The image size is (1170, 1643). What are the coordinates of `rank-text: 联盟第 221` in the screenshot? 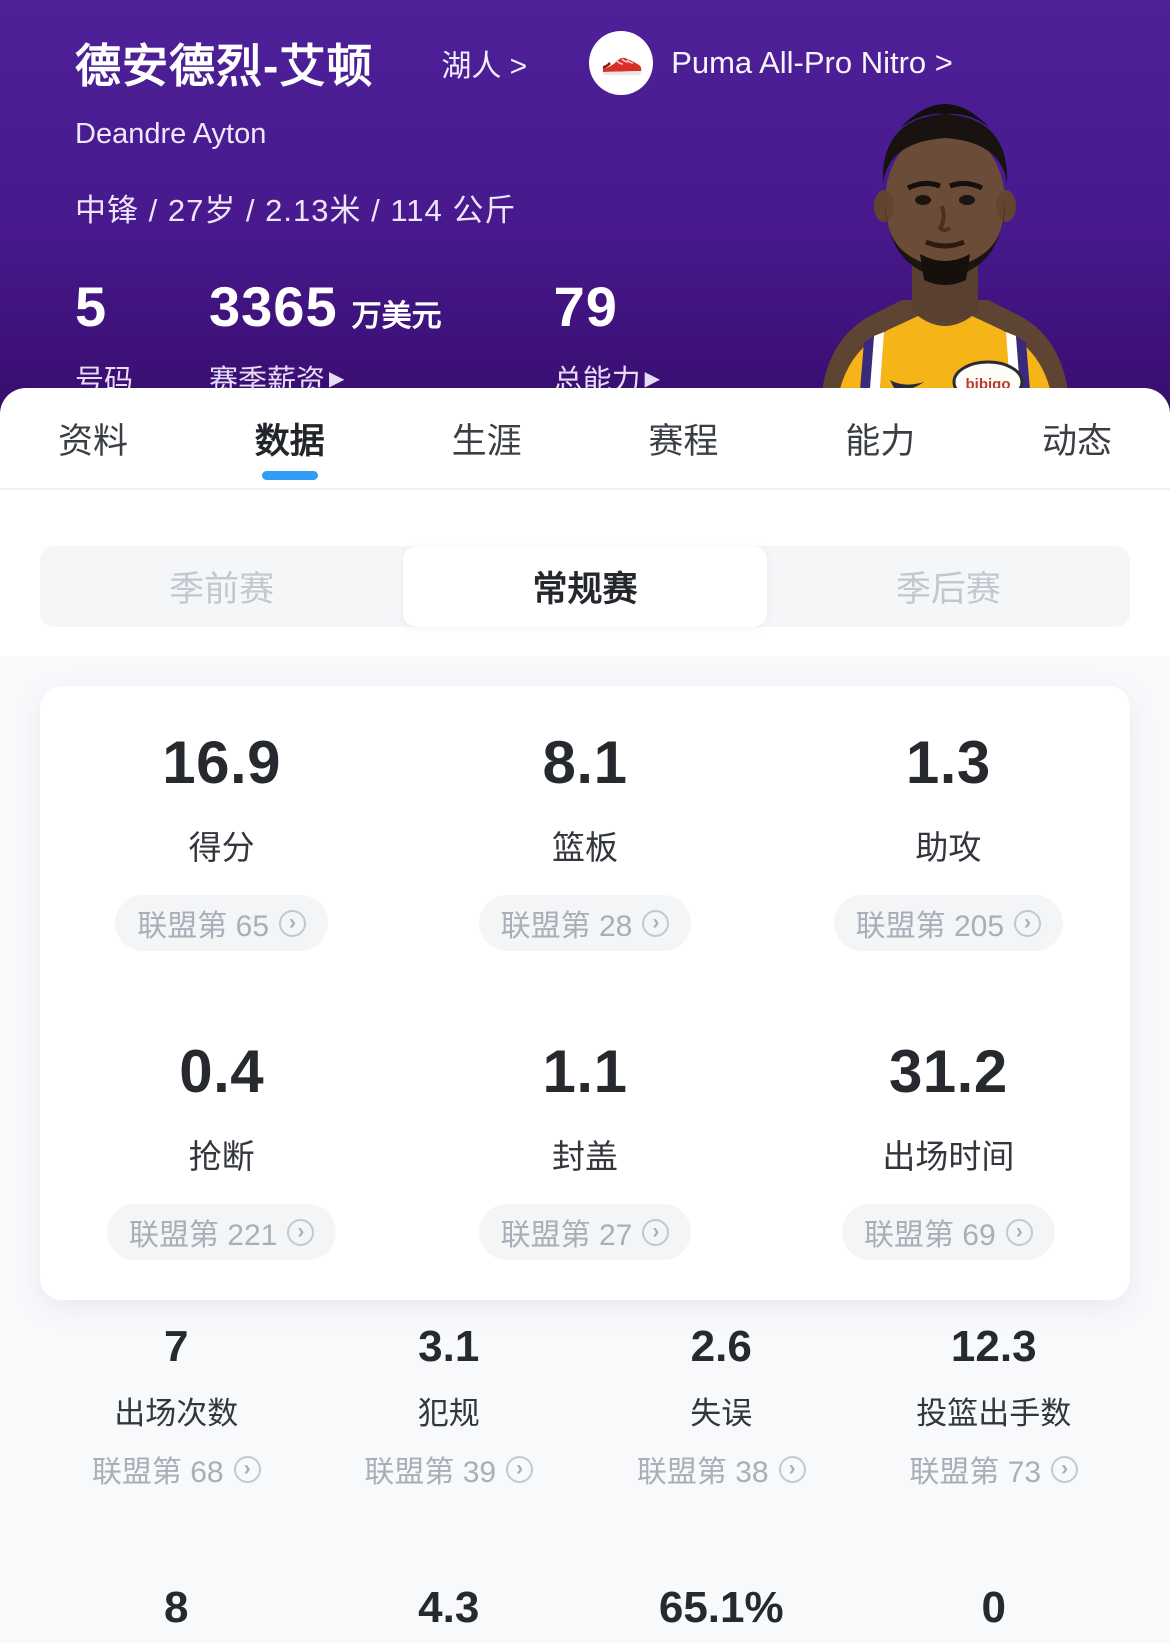 It's located at (203, 1235).